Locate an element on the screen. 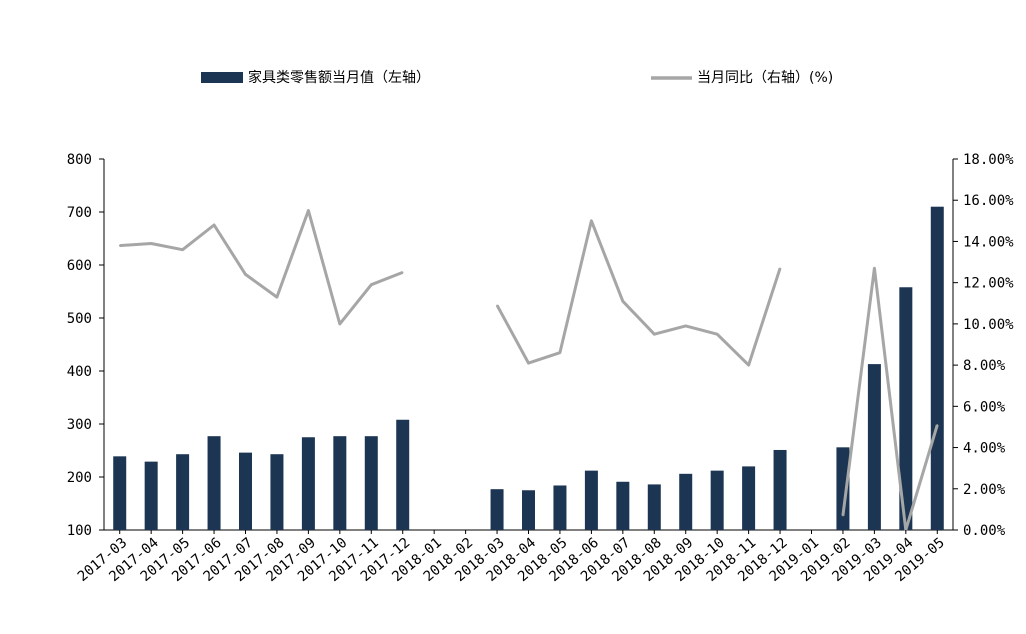 This screenshot has height=634, width=1026. right-tick-label: 6.00% is located at coordinates (984, 407).